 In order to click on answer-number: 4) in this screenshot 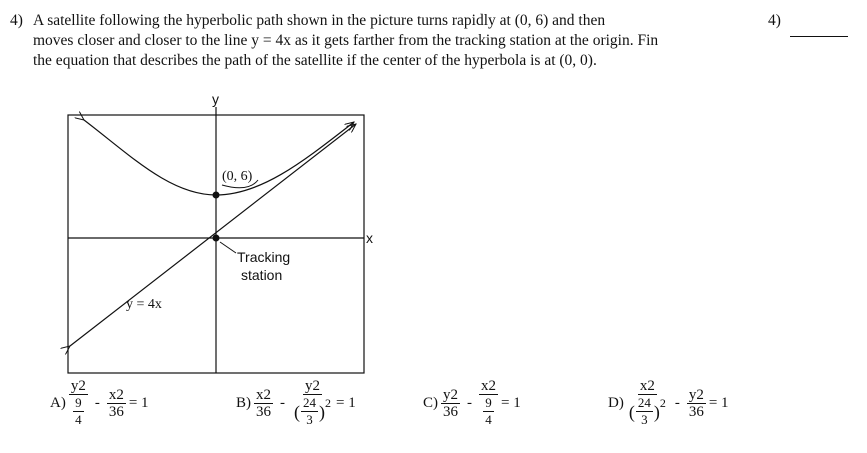, I will do `click(774, 20)`.